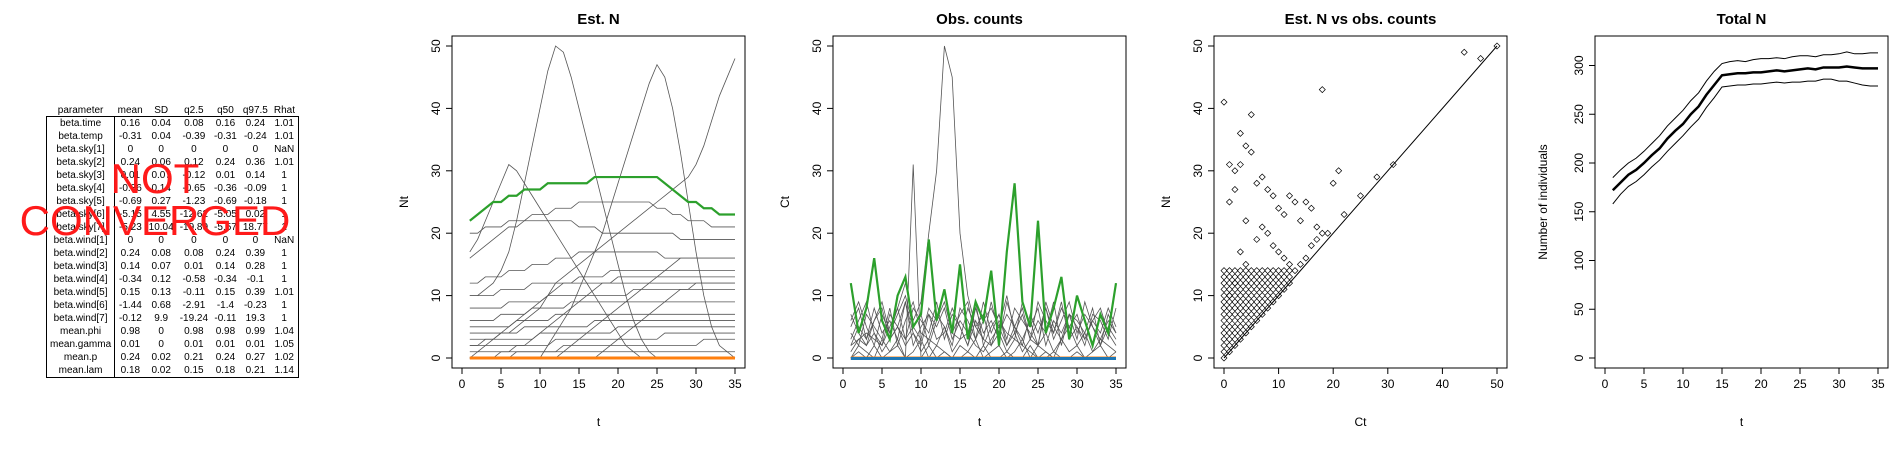 The width and height of the screenshot is (1900, 450). Describe the element at coordinates (172, 175) in the screenshot. I see `table-row: beta.sky[3] 0.01 0.07 -0.12 0.01 0.14 1` at that location.